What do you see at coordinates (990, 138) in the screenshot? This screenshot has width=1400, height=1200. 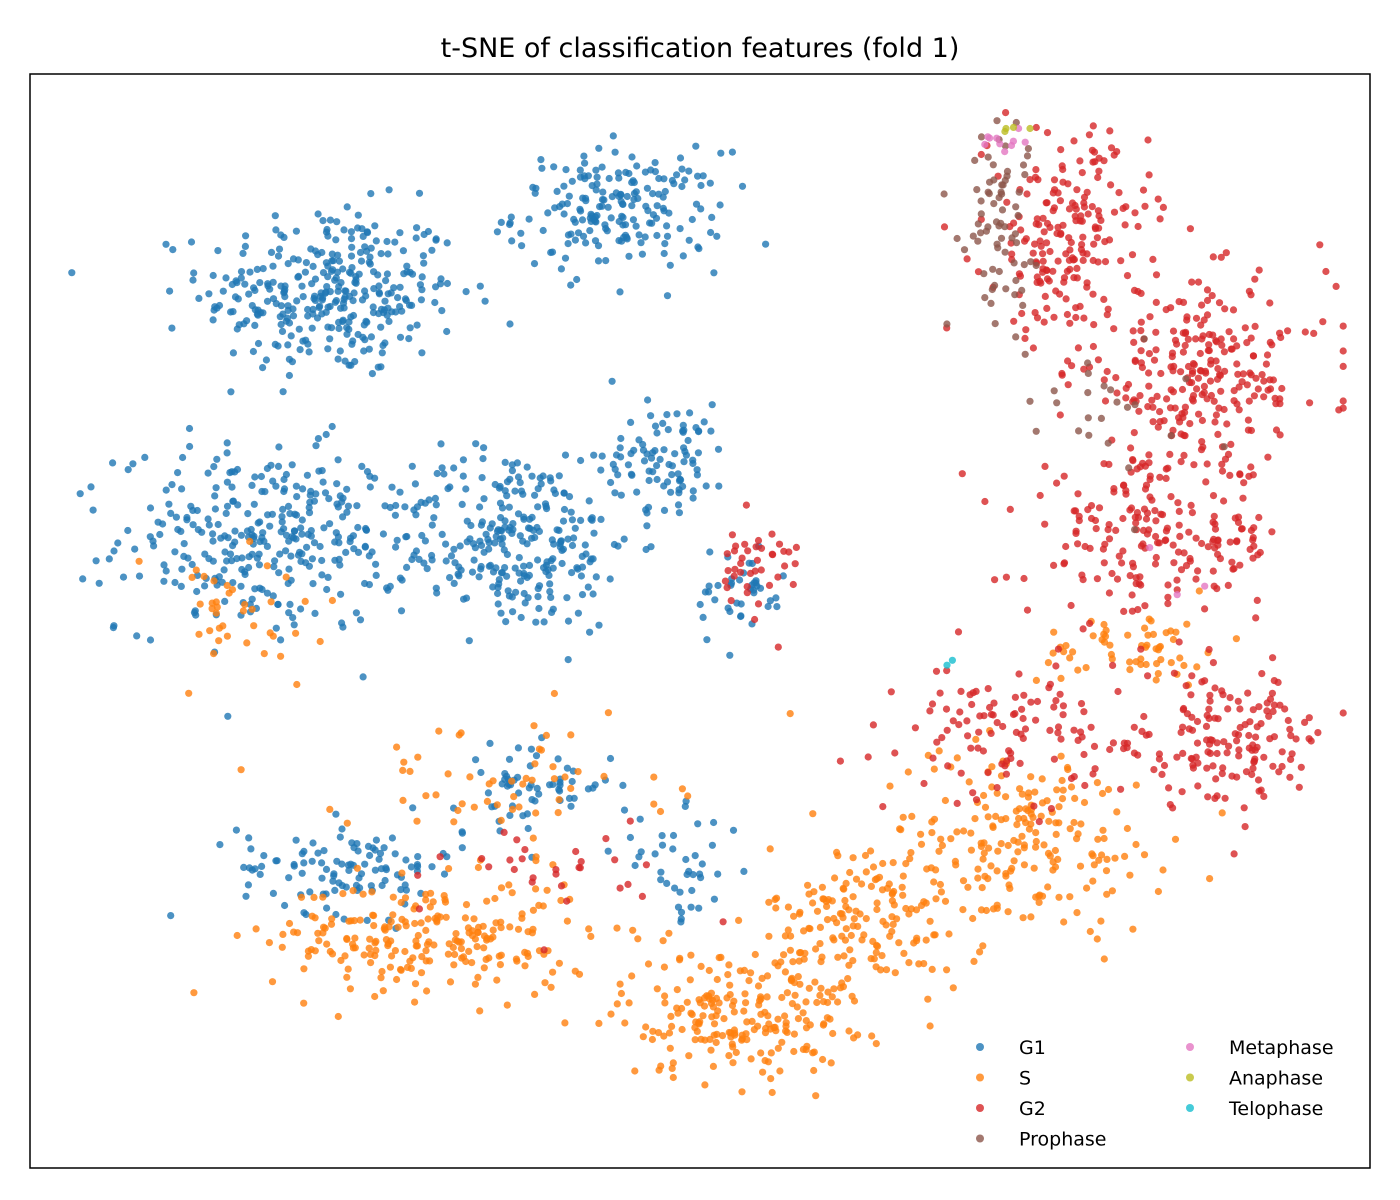 I see `point-metaphase` at bounding box center [990, 138].